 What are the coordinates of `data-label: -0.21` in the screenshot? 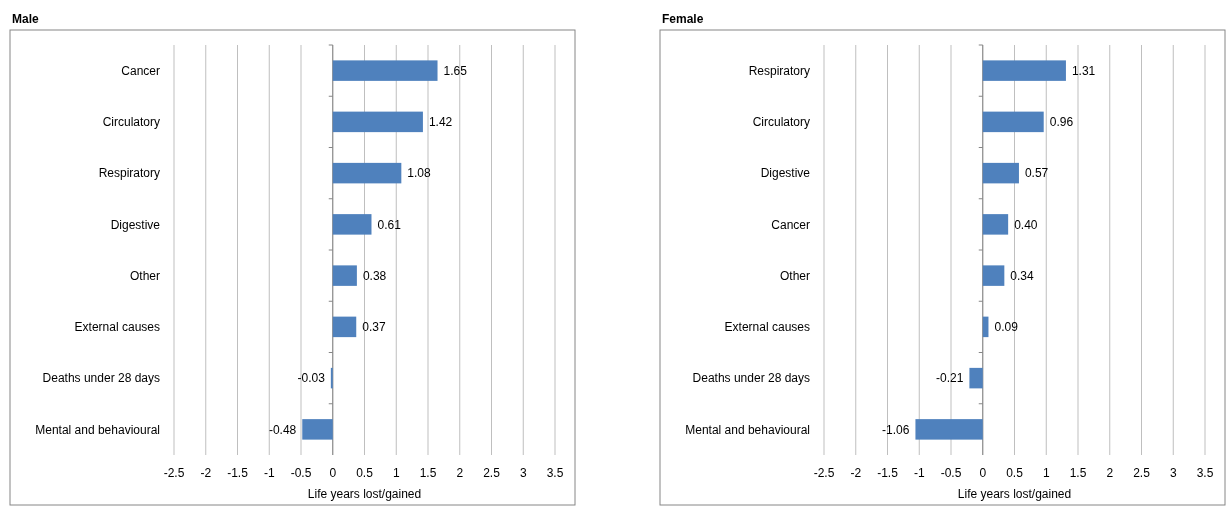 It's located at (950, 378).